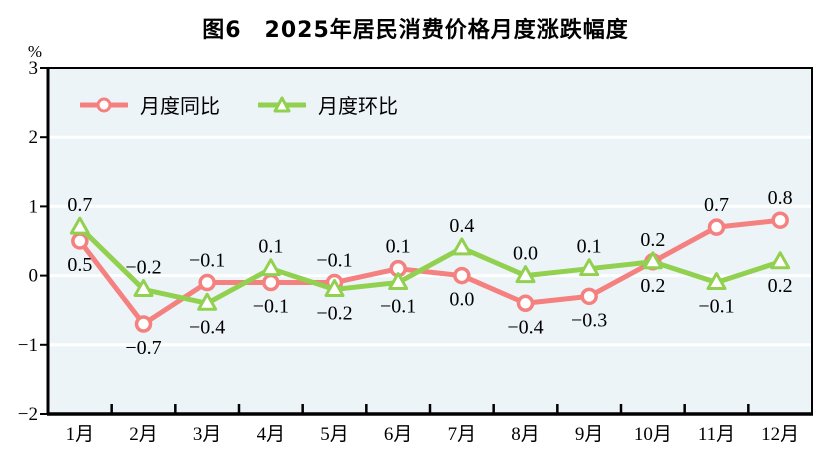 This screenshot has width=831, height=456. Describe the element at coordinates (780, 198) in the screenshot. I see `data-label: 0.8` at that location.